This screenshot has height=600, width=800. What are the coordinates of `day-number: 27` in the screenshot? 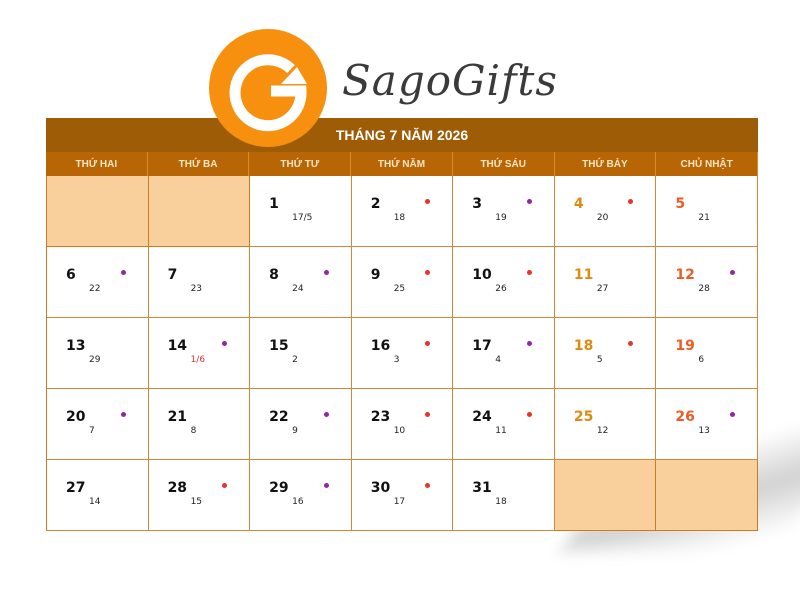 It's located at (76, 488).